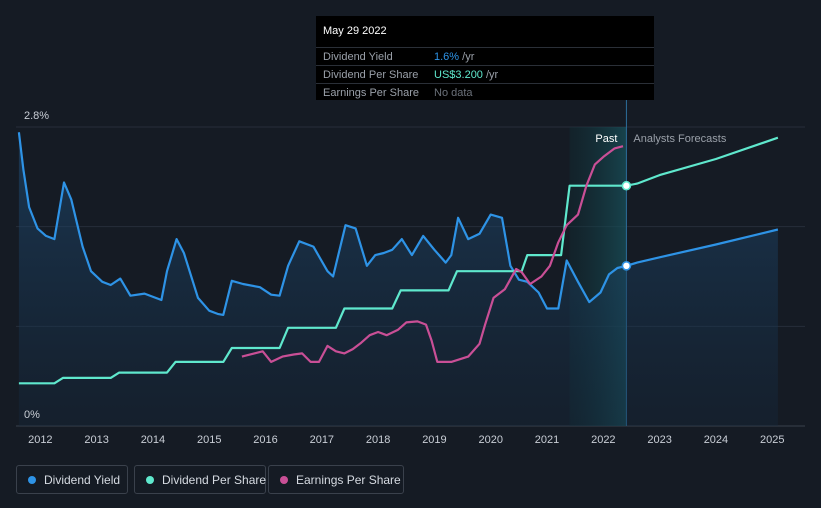 The width and height of the screenshot is (821, 508). Describe the element at coordinates (702, 247) in the screenshot. I see `dividend-yield-forecast-line` at that location.